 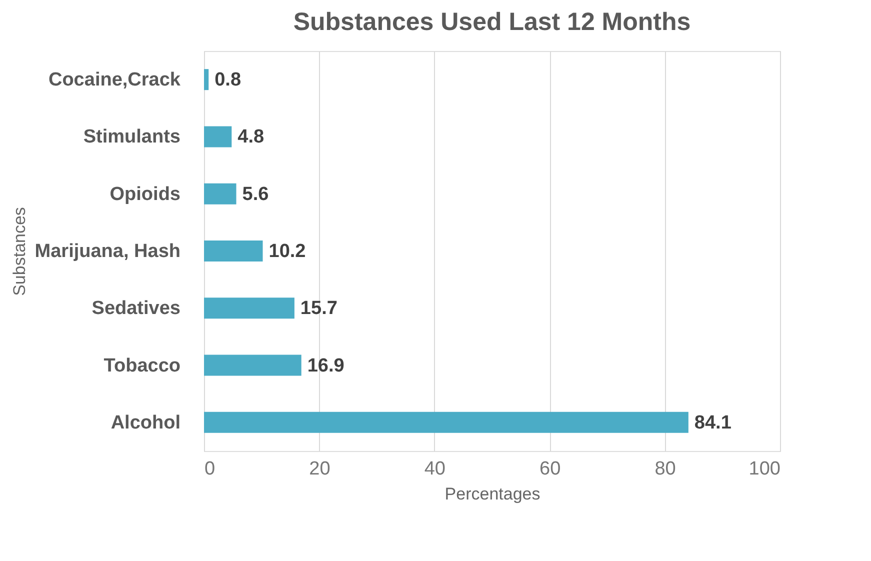 What do you see at coordinates (145, 423) in the screenshot?
I see `y-tick-label: Alcohol` at bounding box center [145, 423].